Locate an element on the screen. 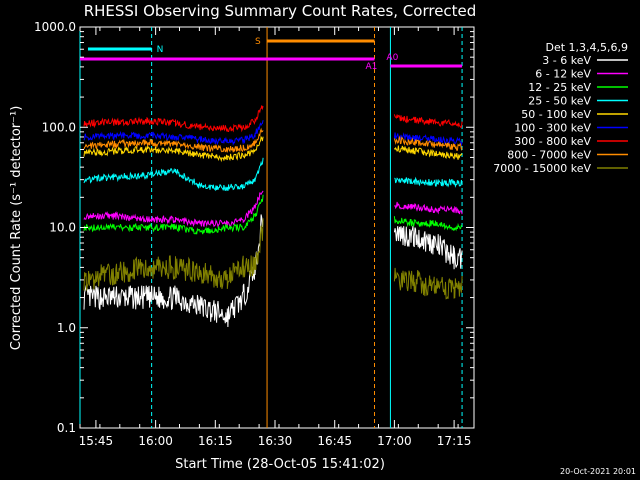  legend-label-8: 7000 - 15000 keV is located at coordinates (542, 168).